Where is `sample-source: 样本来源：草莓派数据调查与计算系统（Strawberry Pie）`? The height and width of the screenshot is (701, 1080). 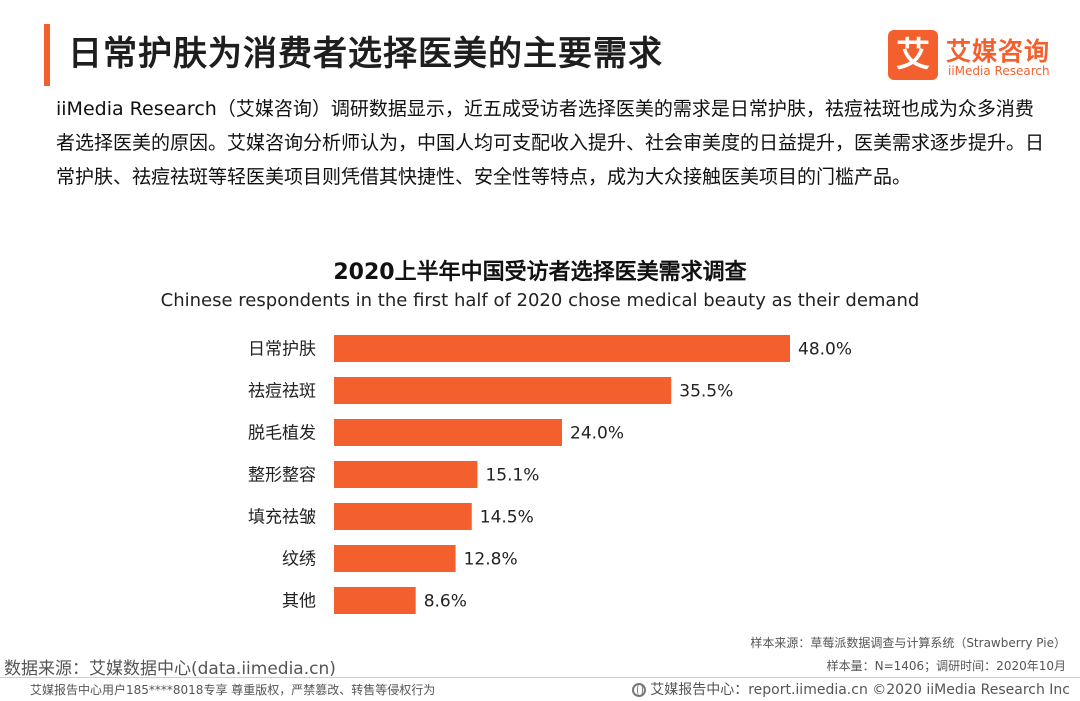
sample-source: 样本来源：草莓派数据调查与计算系统（Strawberry Pie） is located at coordinates (908, 643).